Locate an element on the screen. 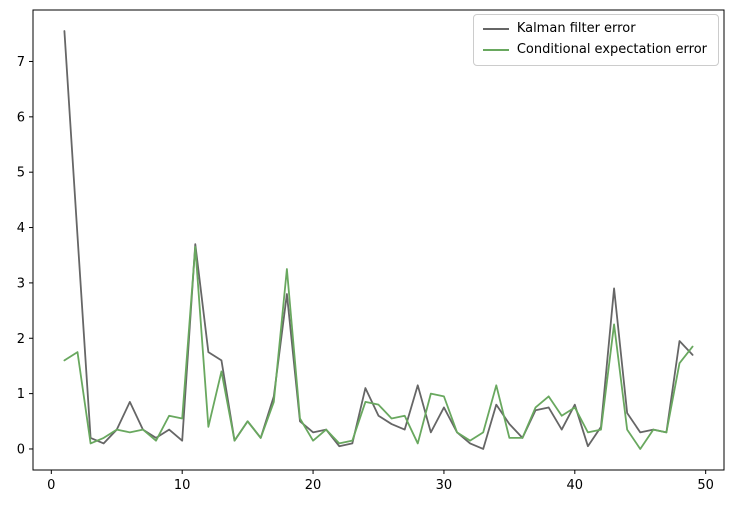 The image size is (736, 505). x-tick-label: 0 is located at coordinates (51, 485).